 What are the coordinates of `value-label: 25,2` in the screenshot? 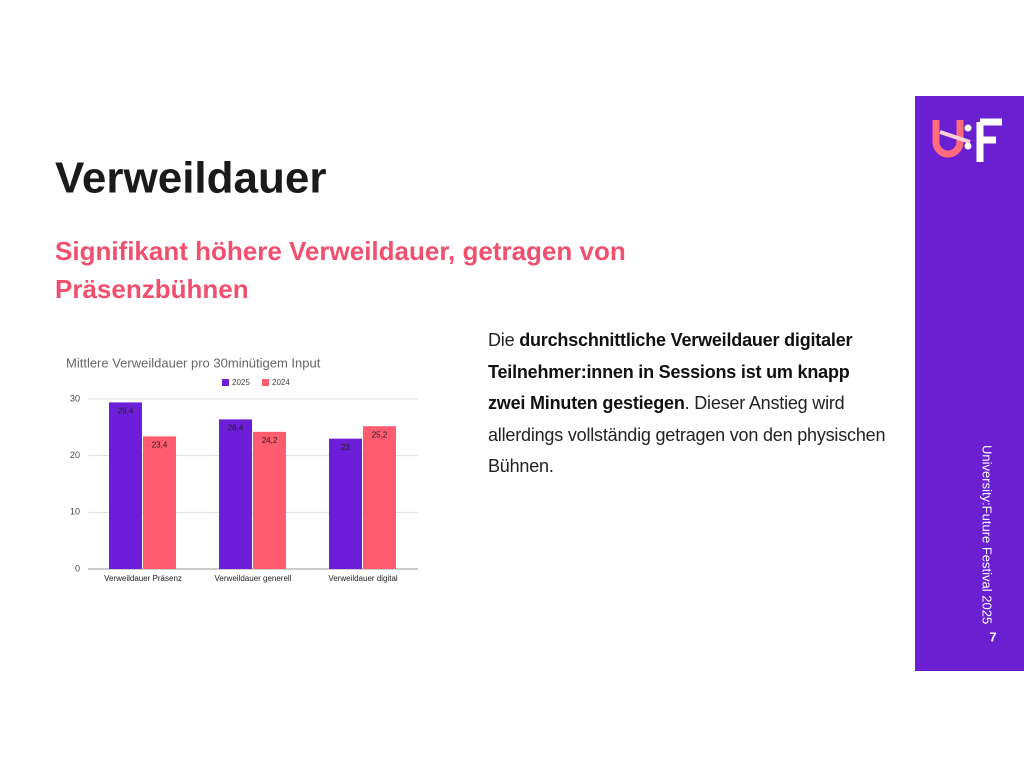 It's located at (380, 434).